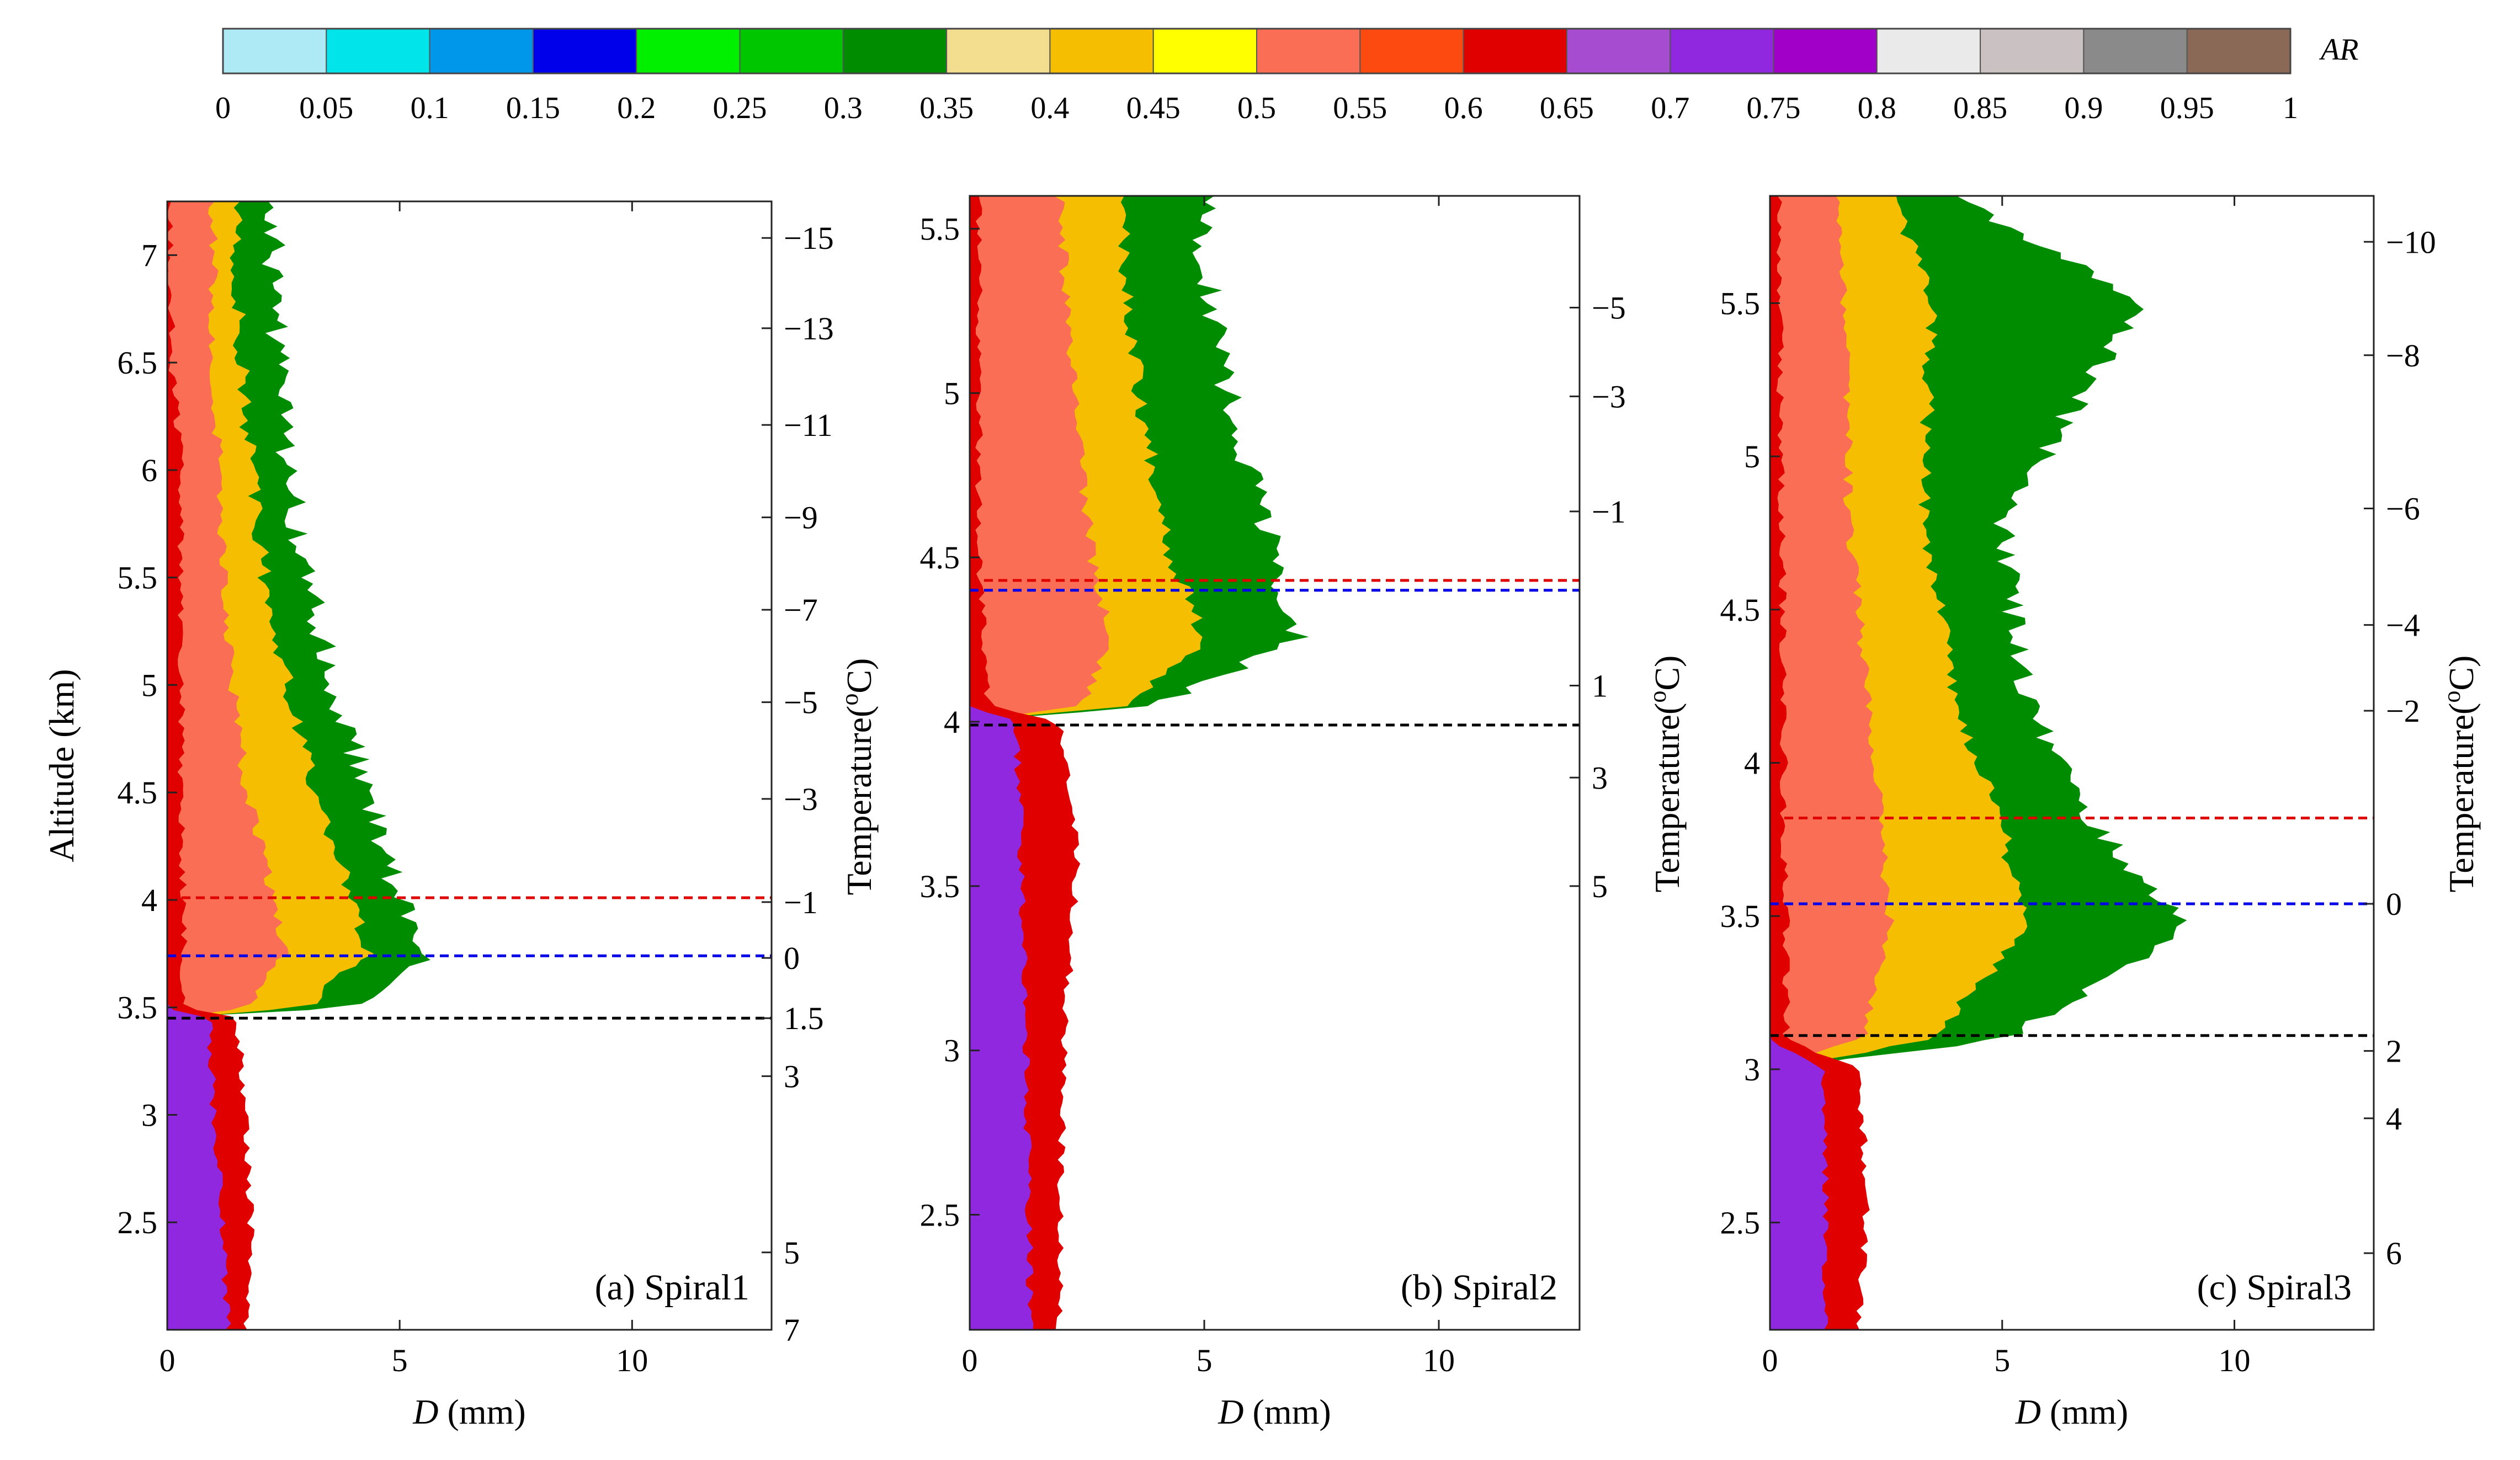  What do you see at coordinates (801, 799) in the screenshot?
I see `temp-tick-label: −3` at bounding box center [801, 799].